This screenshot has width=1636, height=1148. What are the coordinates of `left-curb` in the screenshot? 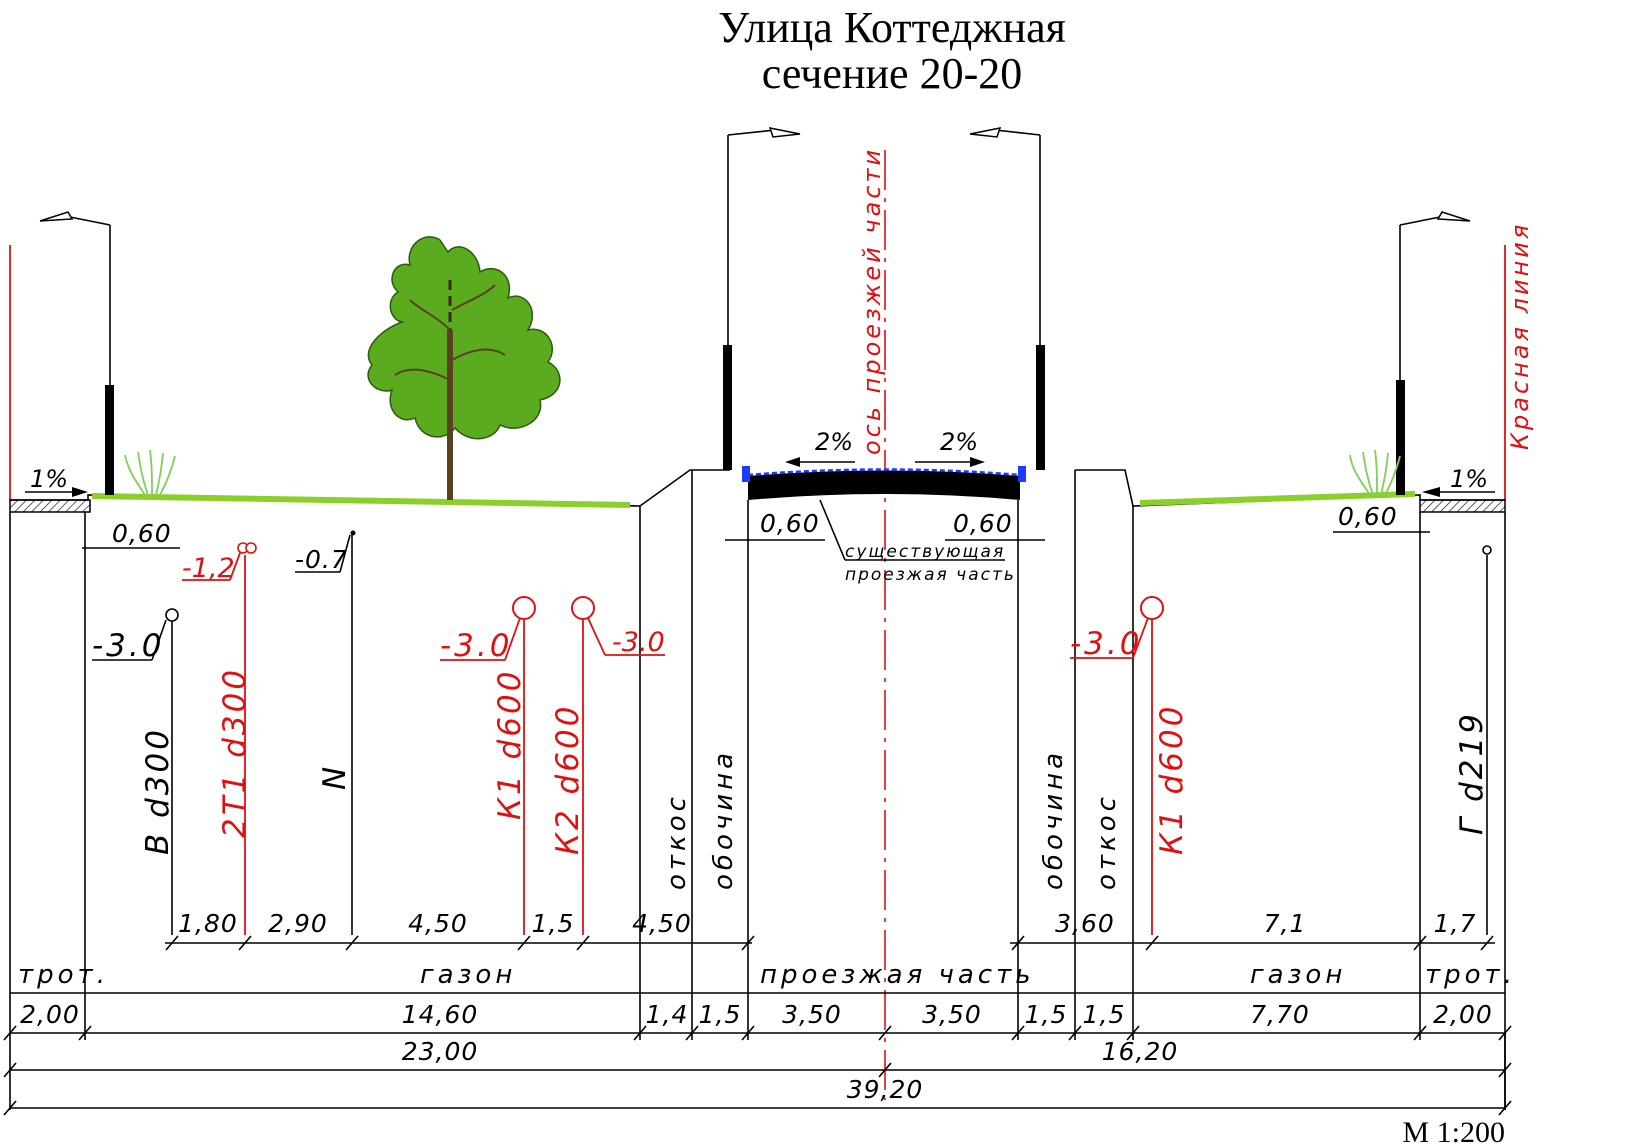 It's located at (746, 474).